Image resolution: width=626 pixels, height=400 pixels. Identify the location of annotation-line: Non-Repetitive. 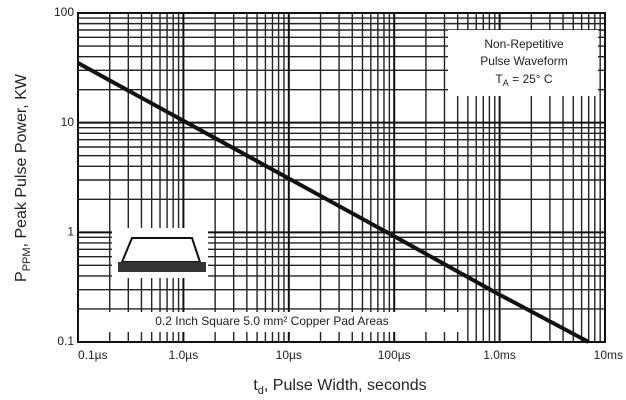
(524, 44).